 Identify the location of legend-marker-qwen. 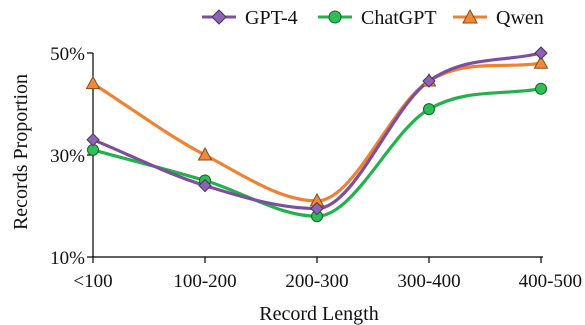
(470, 16).